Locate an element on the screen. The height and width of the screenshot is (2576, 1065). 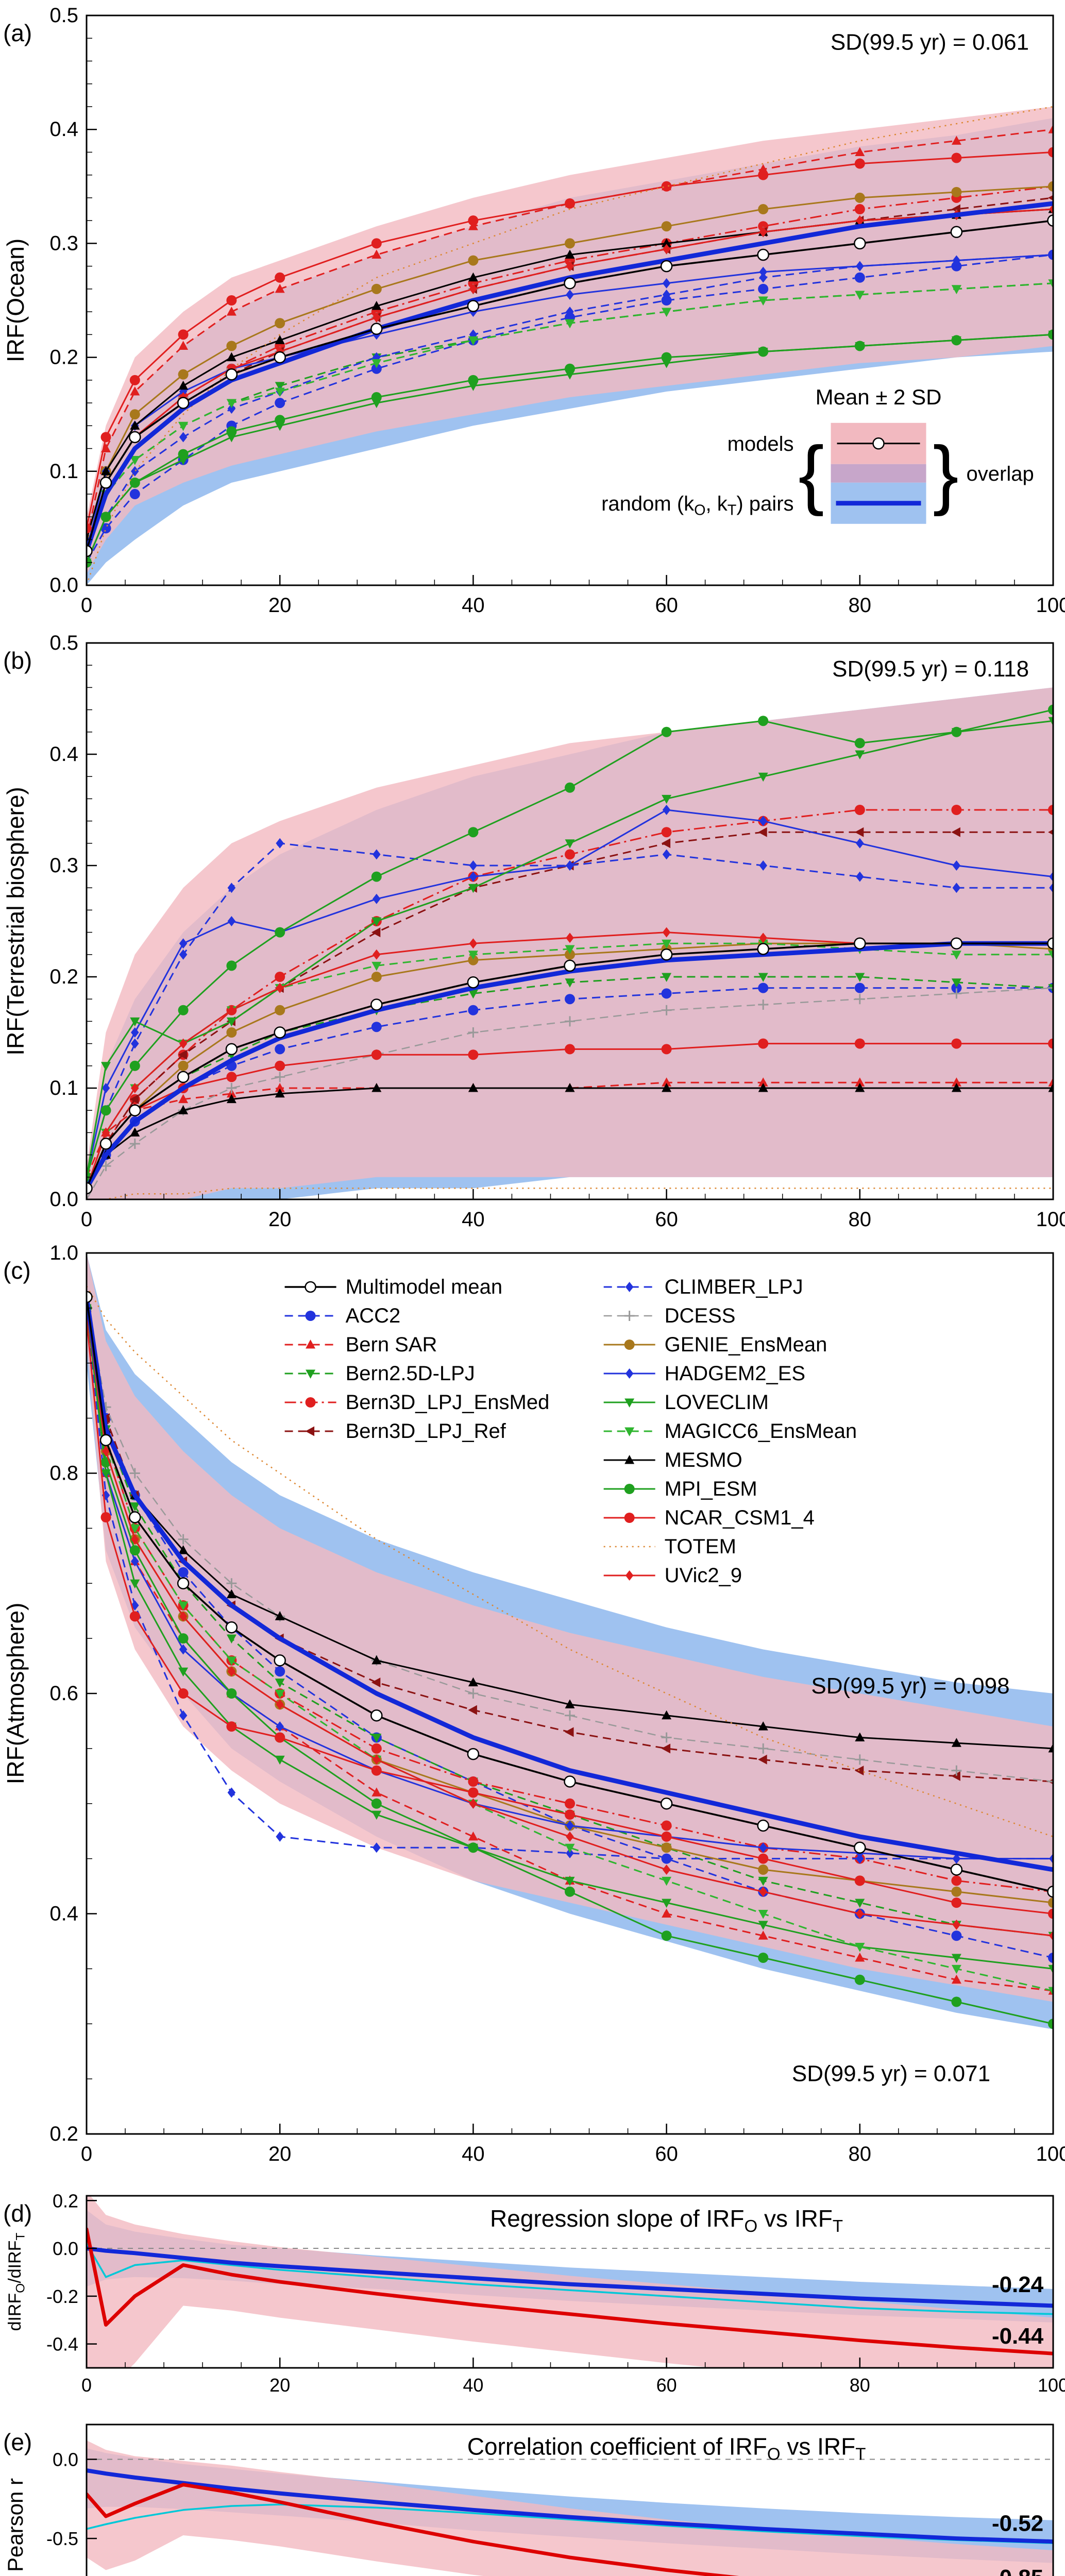
legend-label-random: random (kO, kT) pairs is located at coordinates (697, 506).